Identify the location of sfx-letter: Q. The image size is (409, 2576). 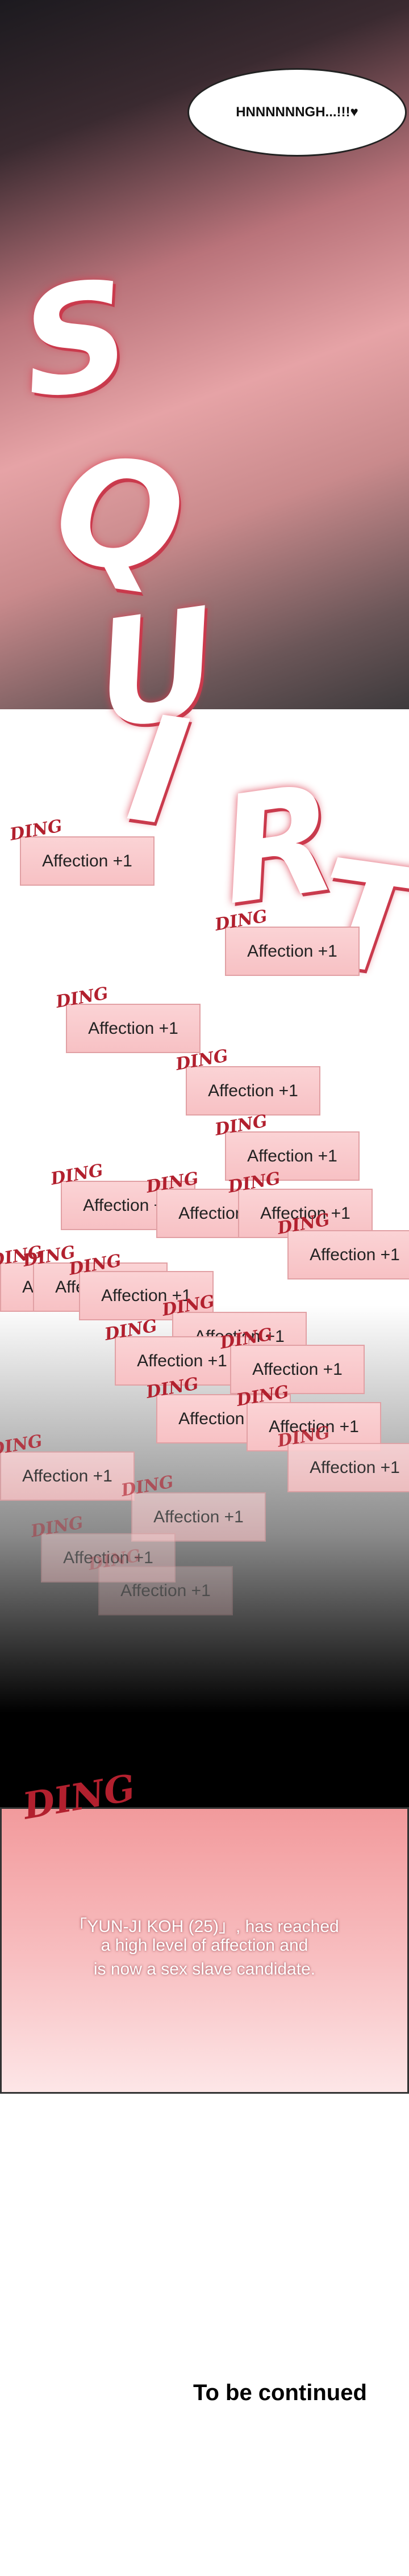
(119, 516).